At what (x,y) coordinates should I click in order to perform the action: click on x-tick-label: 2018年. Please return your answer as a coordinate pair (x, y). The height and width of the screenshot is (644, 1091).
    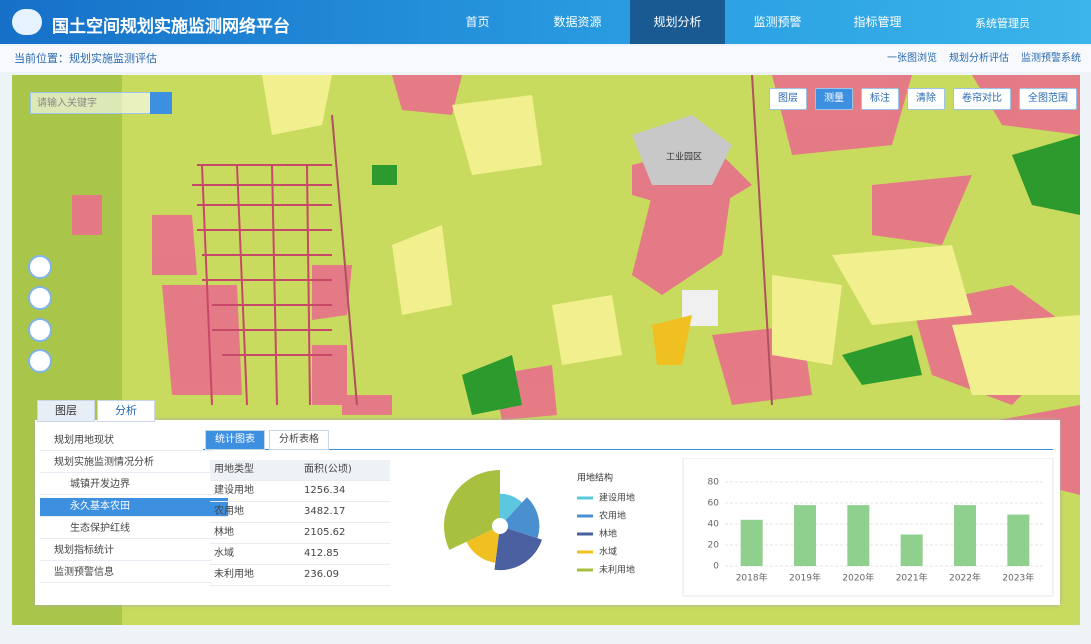
    Looking at the image, I should click on (752, 578).